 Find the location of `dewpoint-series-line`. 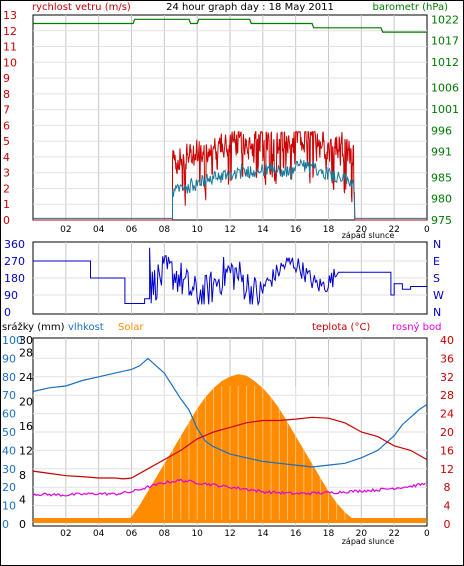

dewpoint-series-line is located at coordinates (229, 487).